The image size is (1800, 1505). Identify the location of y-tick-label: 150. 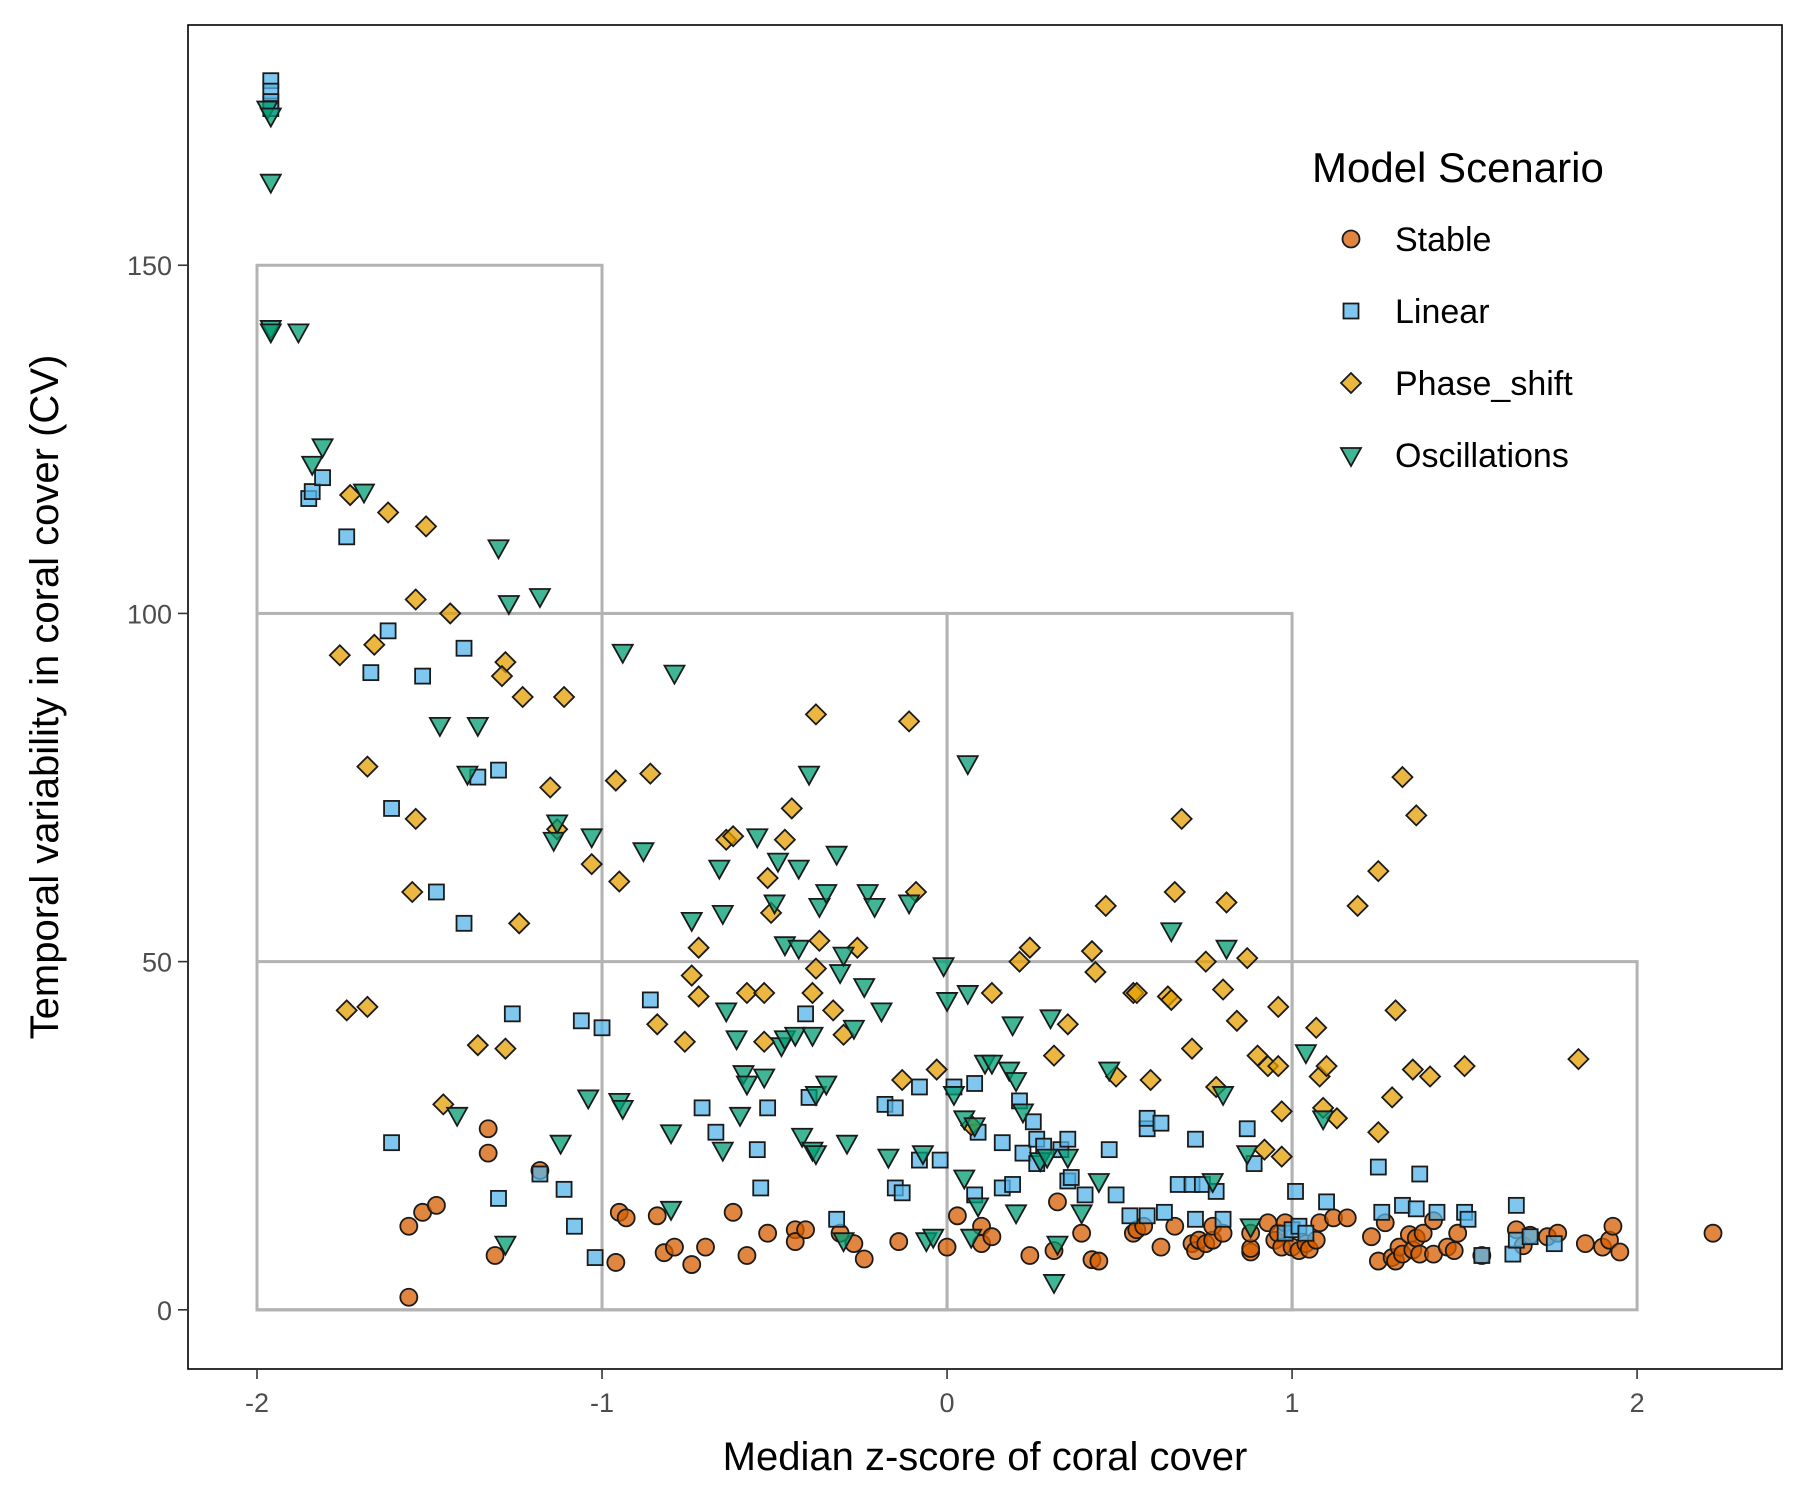
(149, 266).